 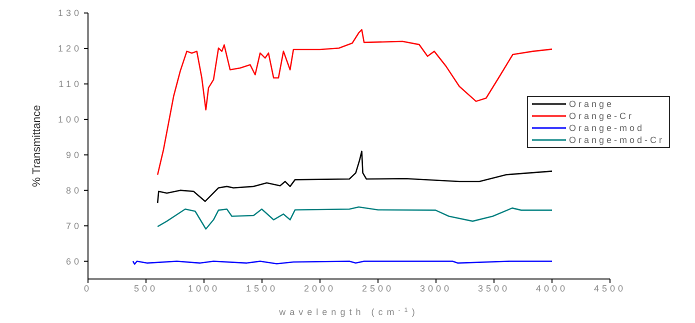 I want to click on x-tick-label: 2000, so click(x=320, y=288).